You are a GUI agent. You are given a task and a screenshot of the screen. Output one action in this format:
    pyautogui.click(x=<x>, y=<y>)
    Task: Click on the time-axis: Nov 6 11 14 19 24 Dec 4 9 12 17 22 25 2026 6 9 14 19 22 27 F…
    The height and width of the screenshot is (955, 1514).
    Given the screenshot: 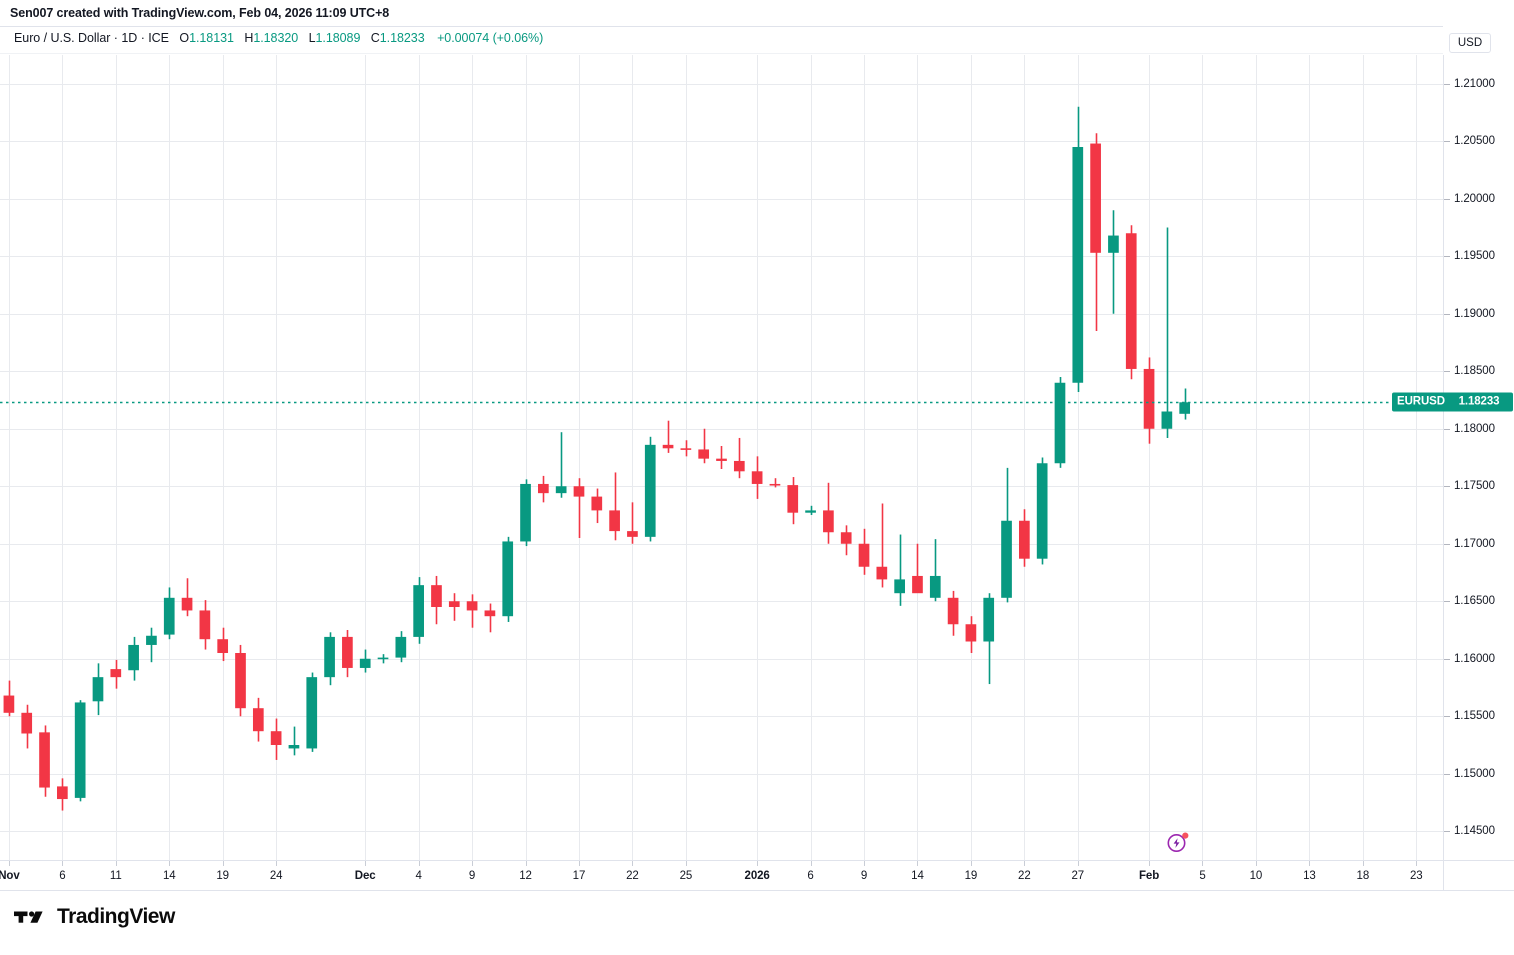 What is the action you would take?
    pyautogui.click(x=721, y=875)
    